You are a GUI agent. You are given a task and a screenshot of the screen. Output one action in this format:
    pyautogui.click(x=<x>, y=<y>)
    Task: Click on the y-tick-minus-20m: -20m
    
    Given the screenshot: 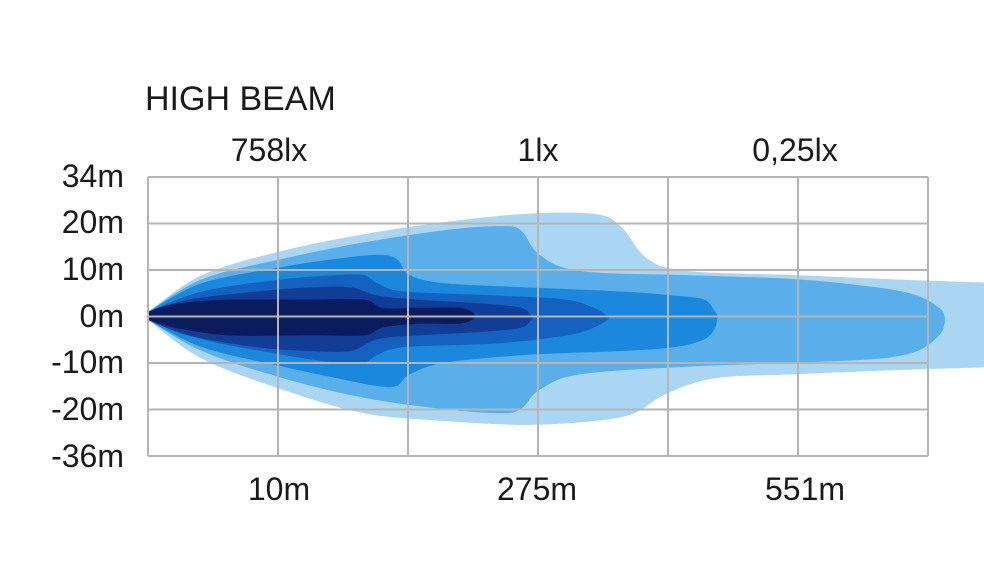 What is the action you would take?
    pyautogui.click(x=87, y=409)
    